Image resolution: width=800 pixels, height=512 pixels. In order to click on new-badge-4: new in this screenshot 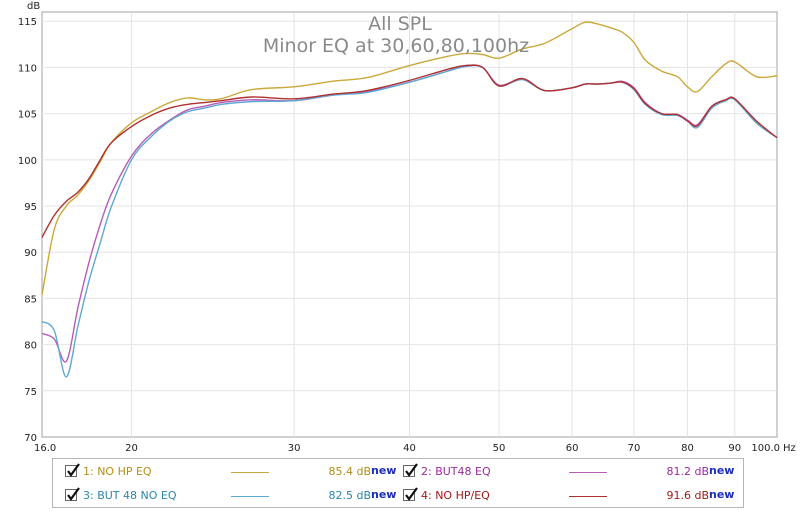, I will do `click(722, 494)`.